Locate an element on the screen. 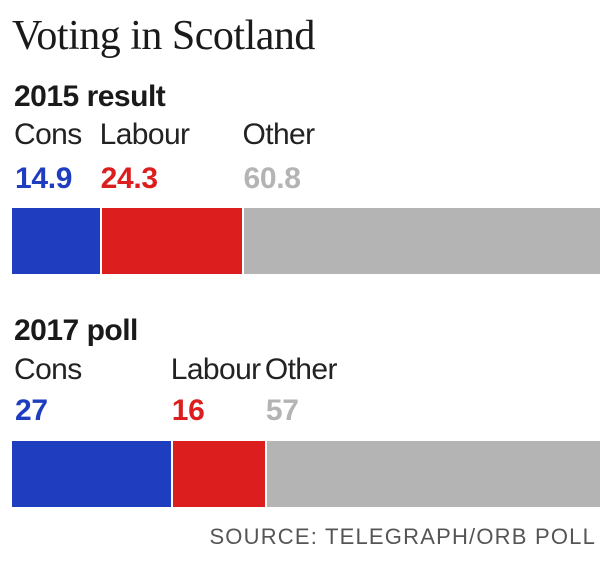 Image resolution: width=600 pixels, height=562 pixels. value-label-cons-2015: 14.9 is located at coordinates (44, 178).